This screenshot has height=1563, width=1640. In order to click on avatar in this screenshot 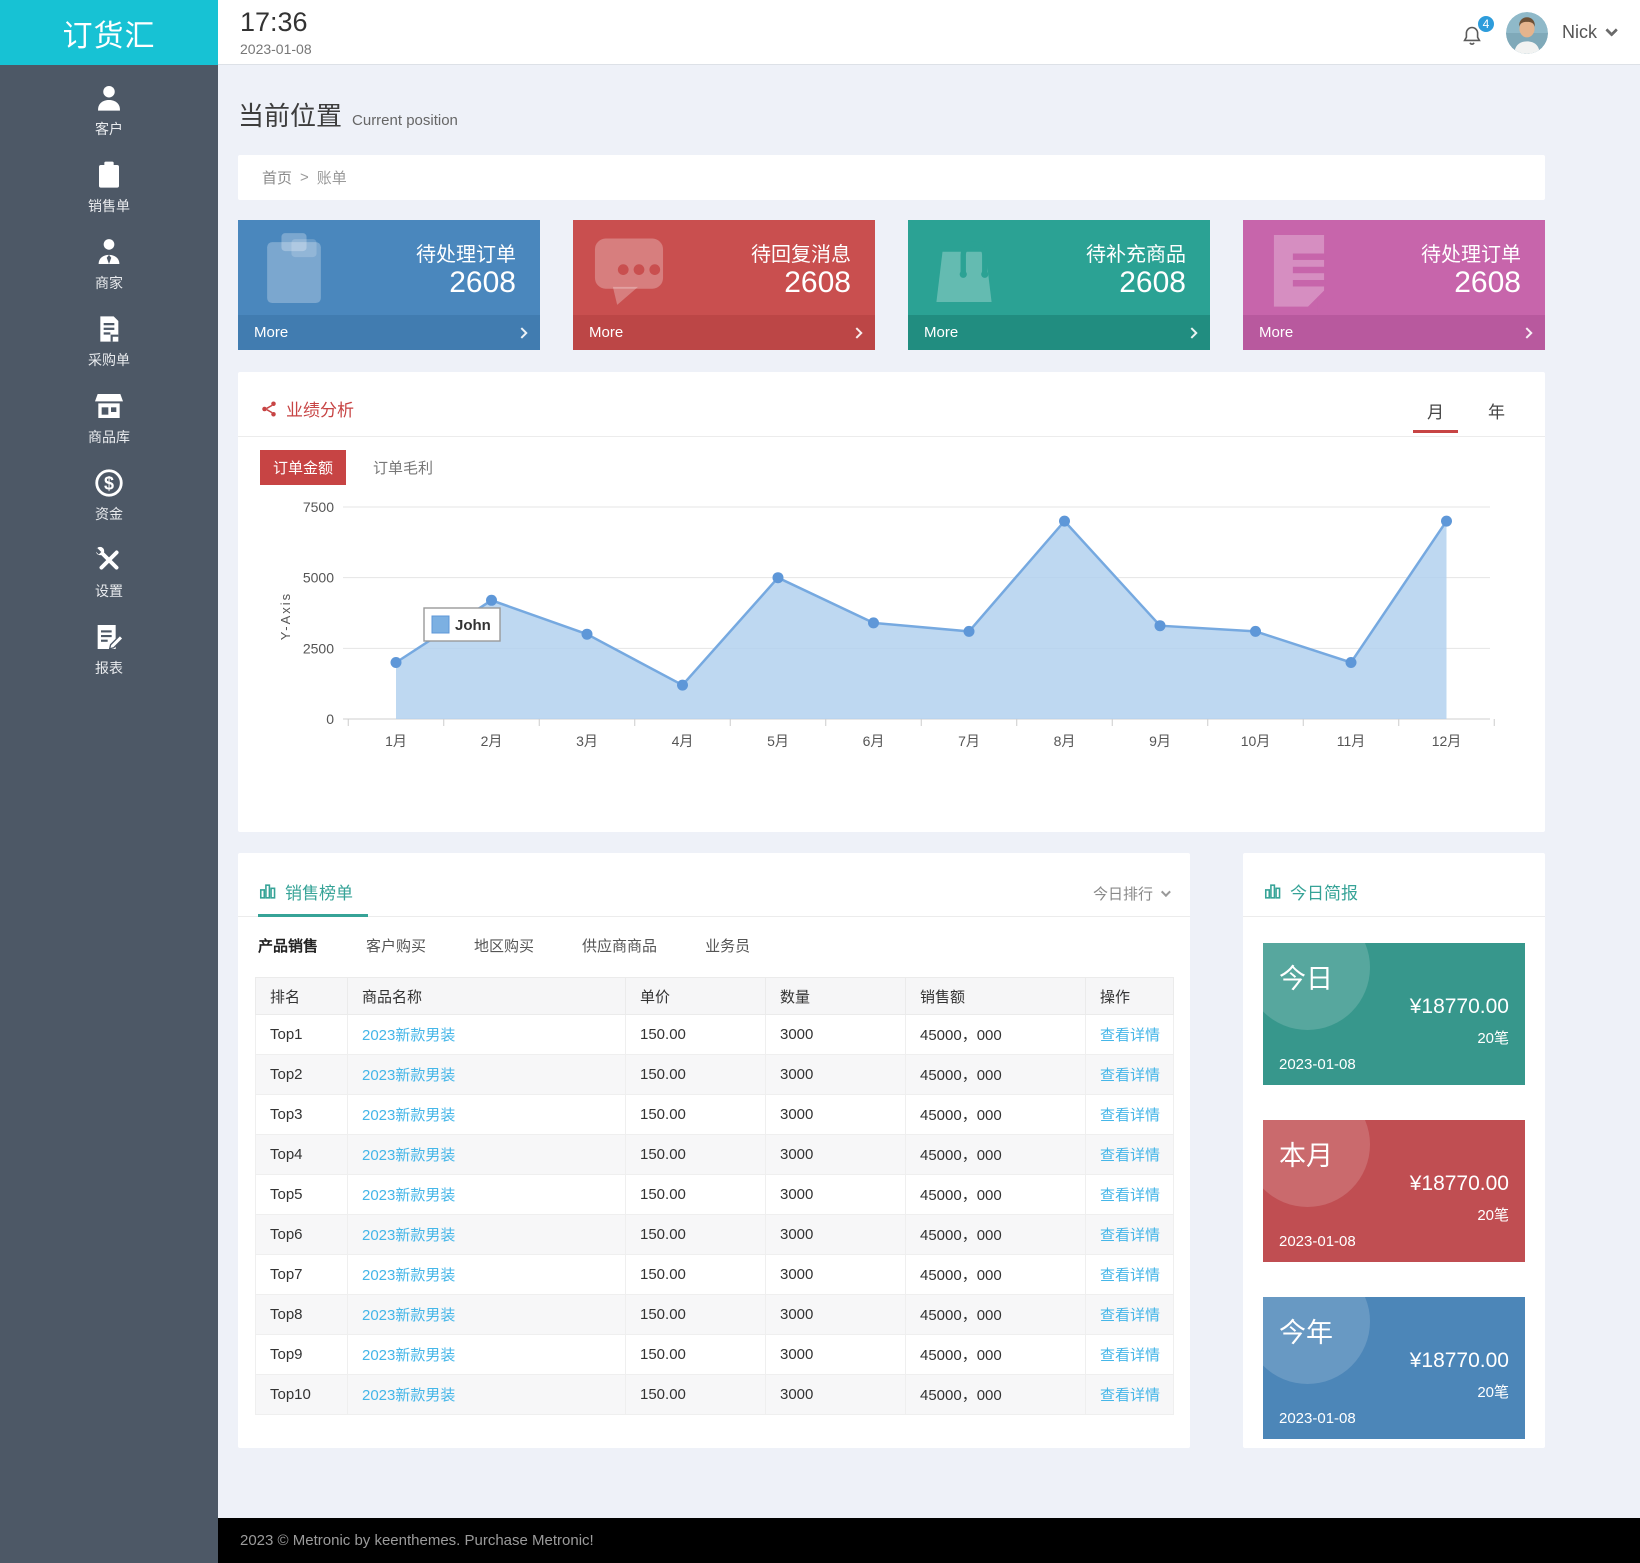, I will do `click(1527, 32)`.